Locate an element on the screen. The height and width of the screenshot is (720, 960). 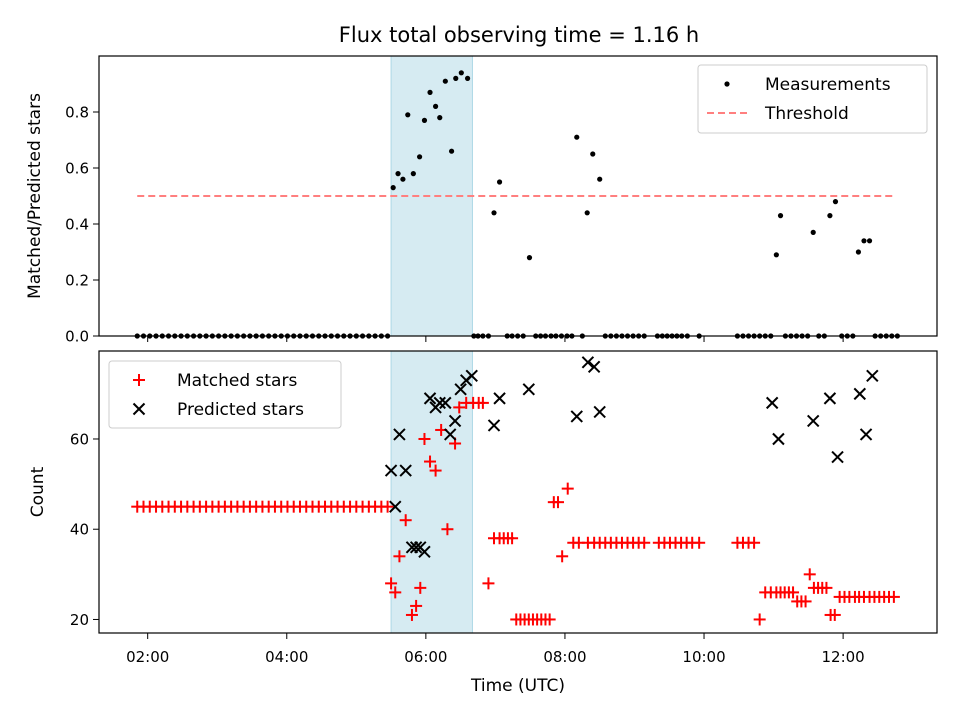
x-tick-label: 12:00 is located at coordinates (842, 657).